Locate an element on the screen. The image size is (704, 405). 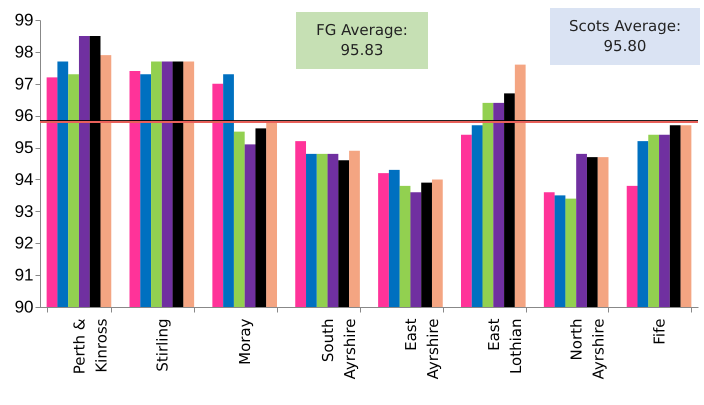
annotation: Scots Average: 95.80 is located at coordinates (625, 36).